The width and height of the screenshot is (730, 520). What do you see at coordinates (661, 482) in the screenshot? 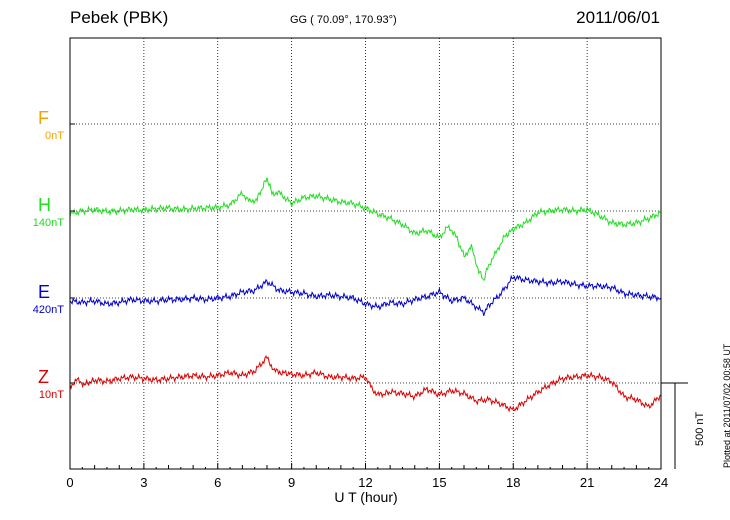
I see `x-tick-label: 24` at bounding box center [661, 482].